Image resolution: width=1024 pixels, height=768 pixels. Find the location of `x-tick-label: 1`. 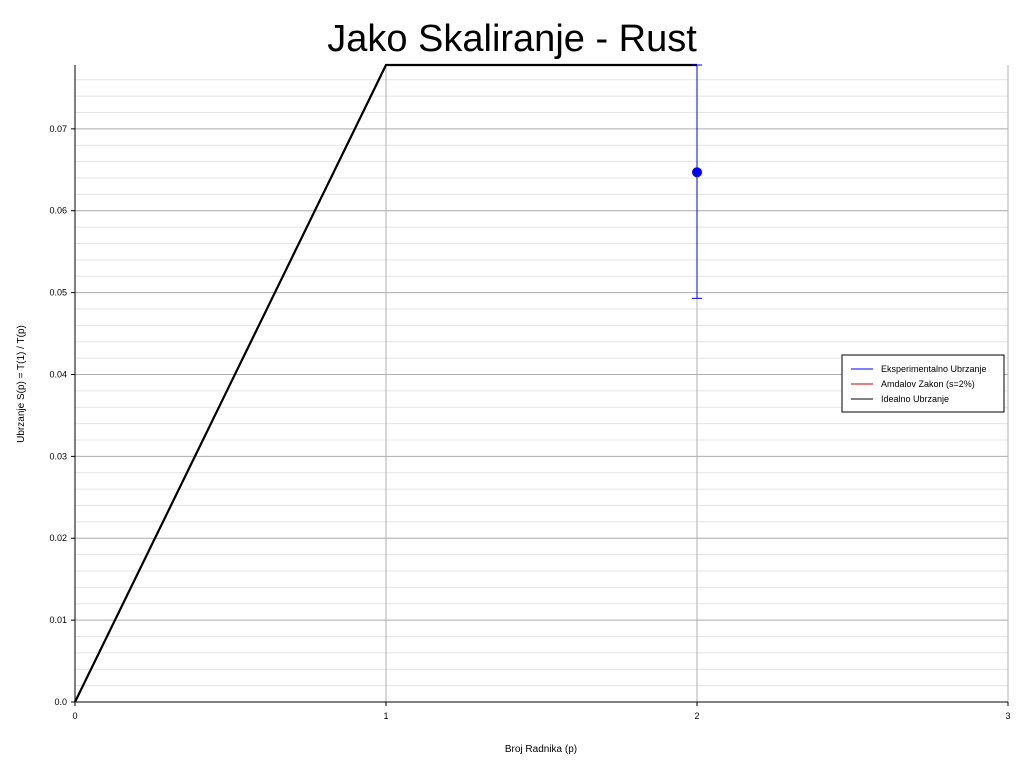

x-tick-label: 1 is located at coordinates (385, 716).